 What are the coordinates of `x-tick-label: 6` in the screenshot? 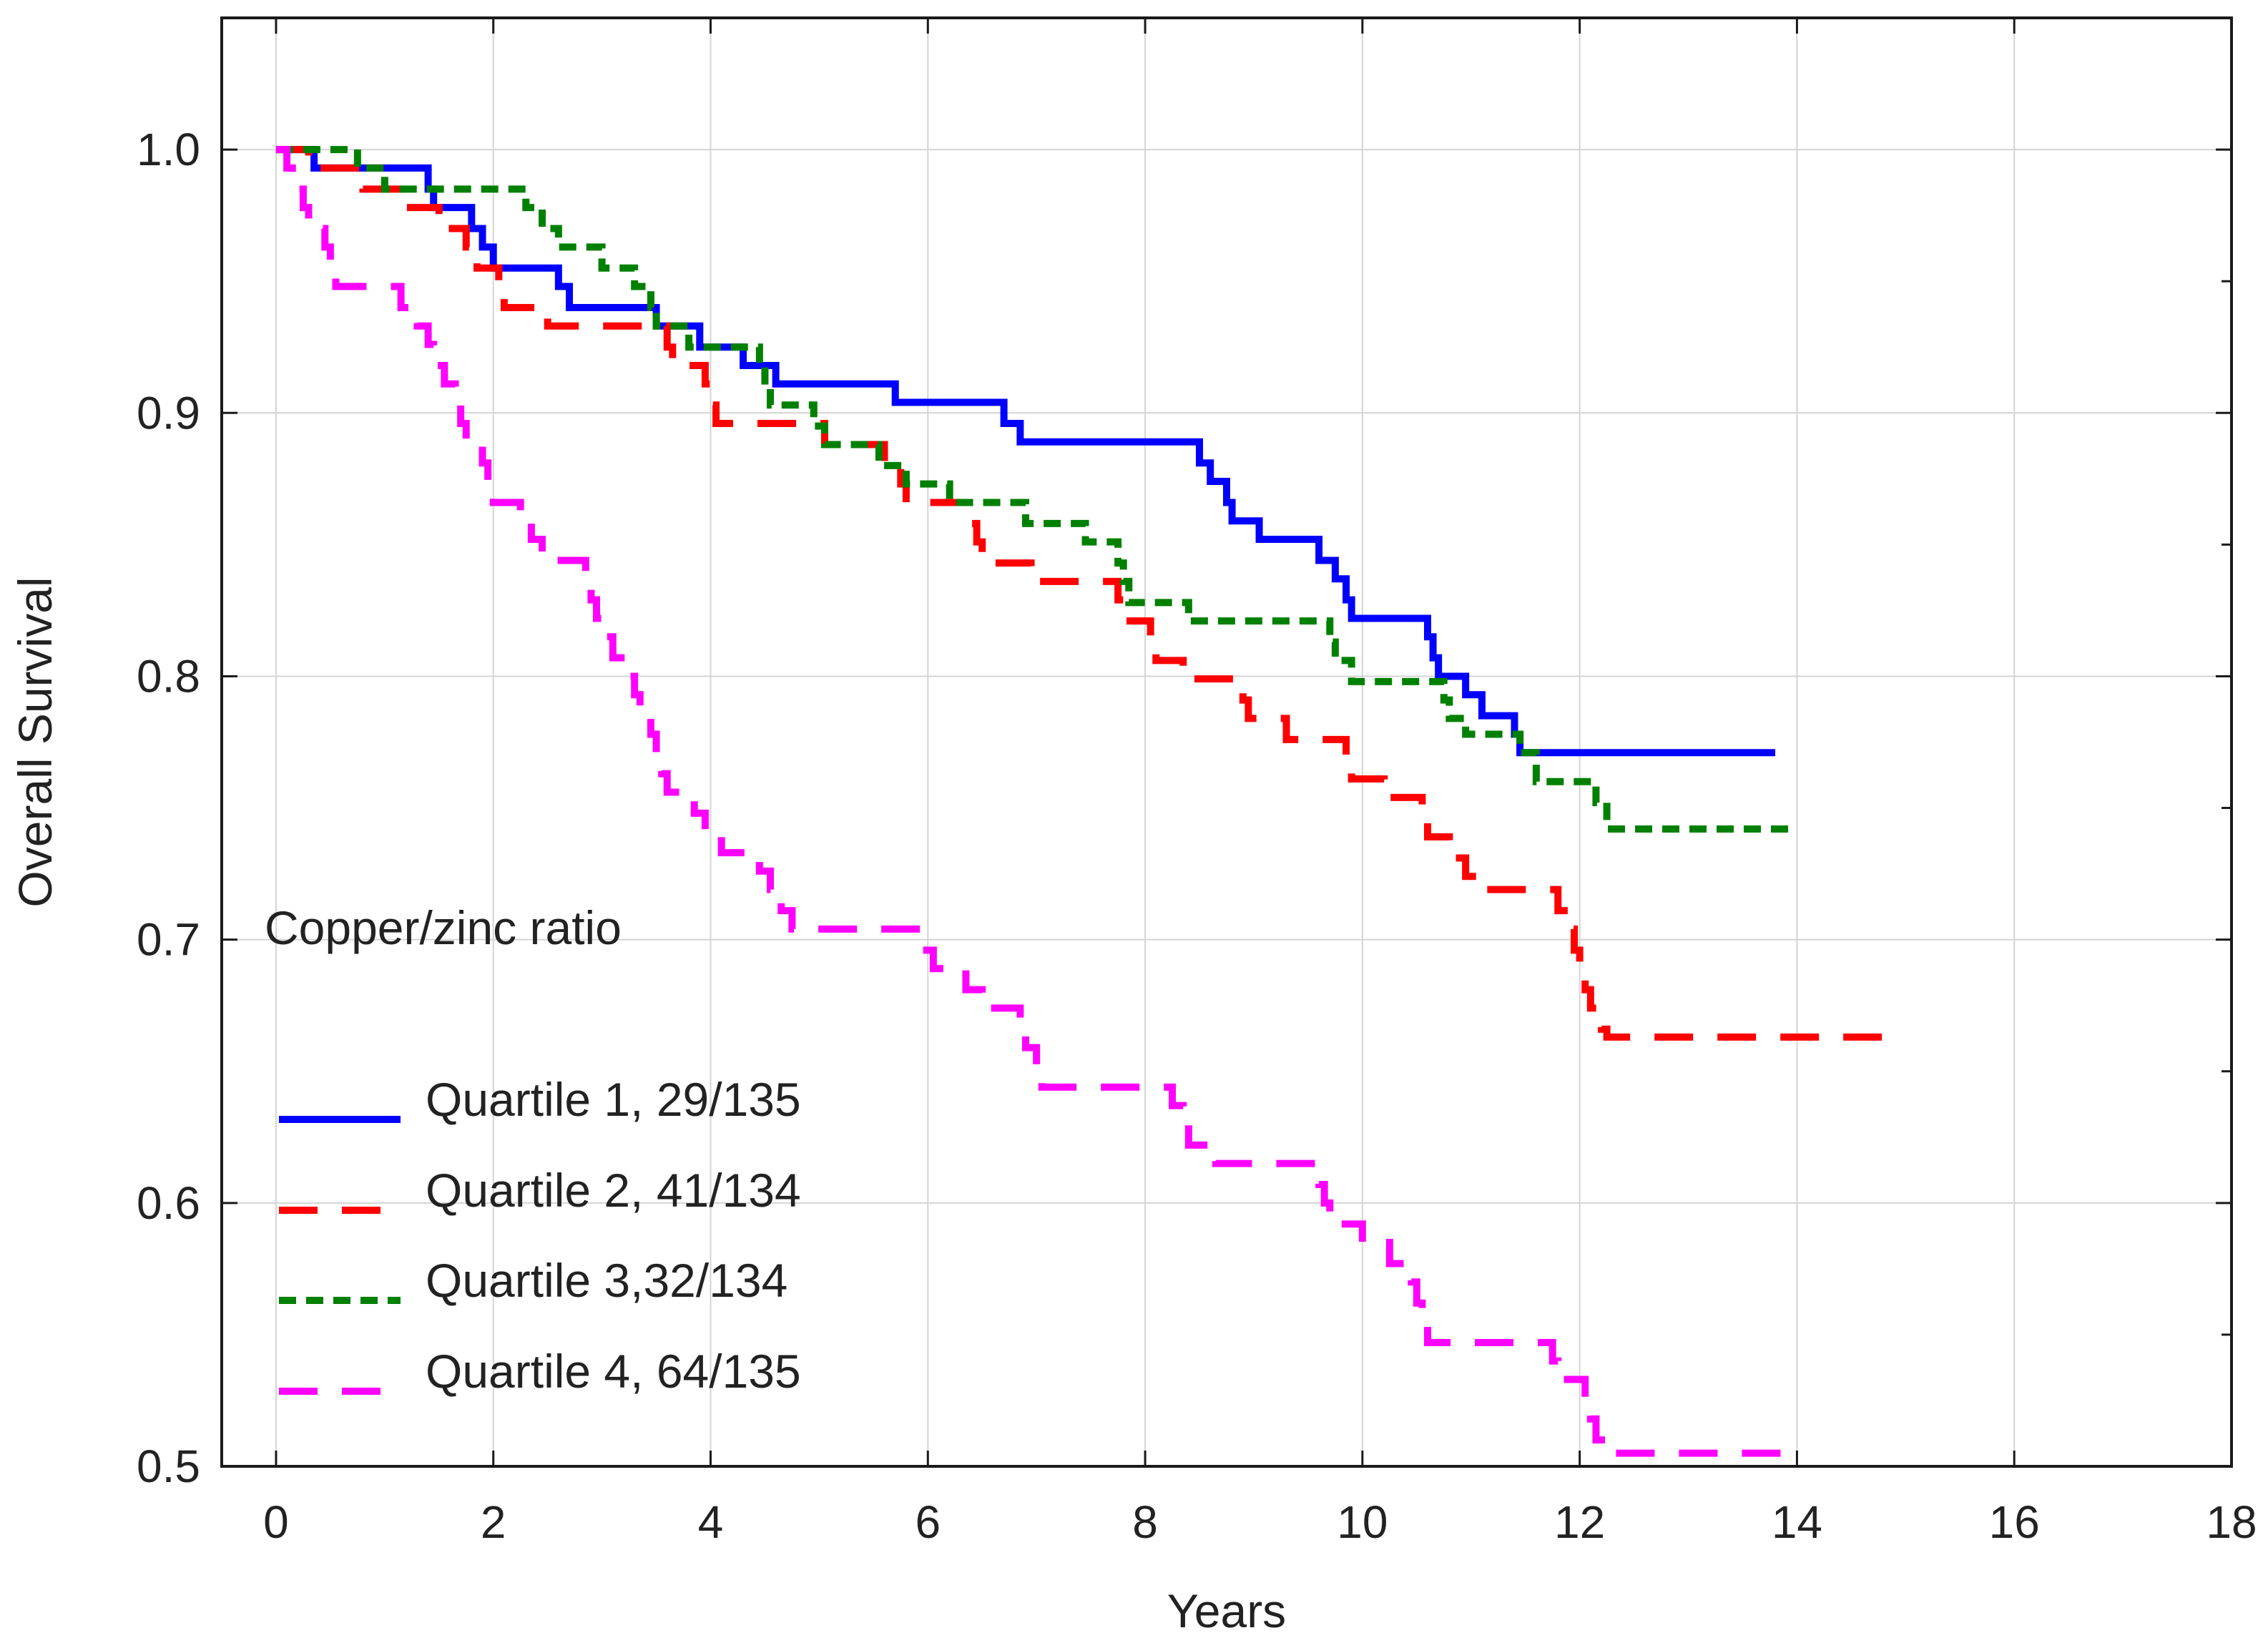 It's located at (928, 1522).